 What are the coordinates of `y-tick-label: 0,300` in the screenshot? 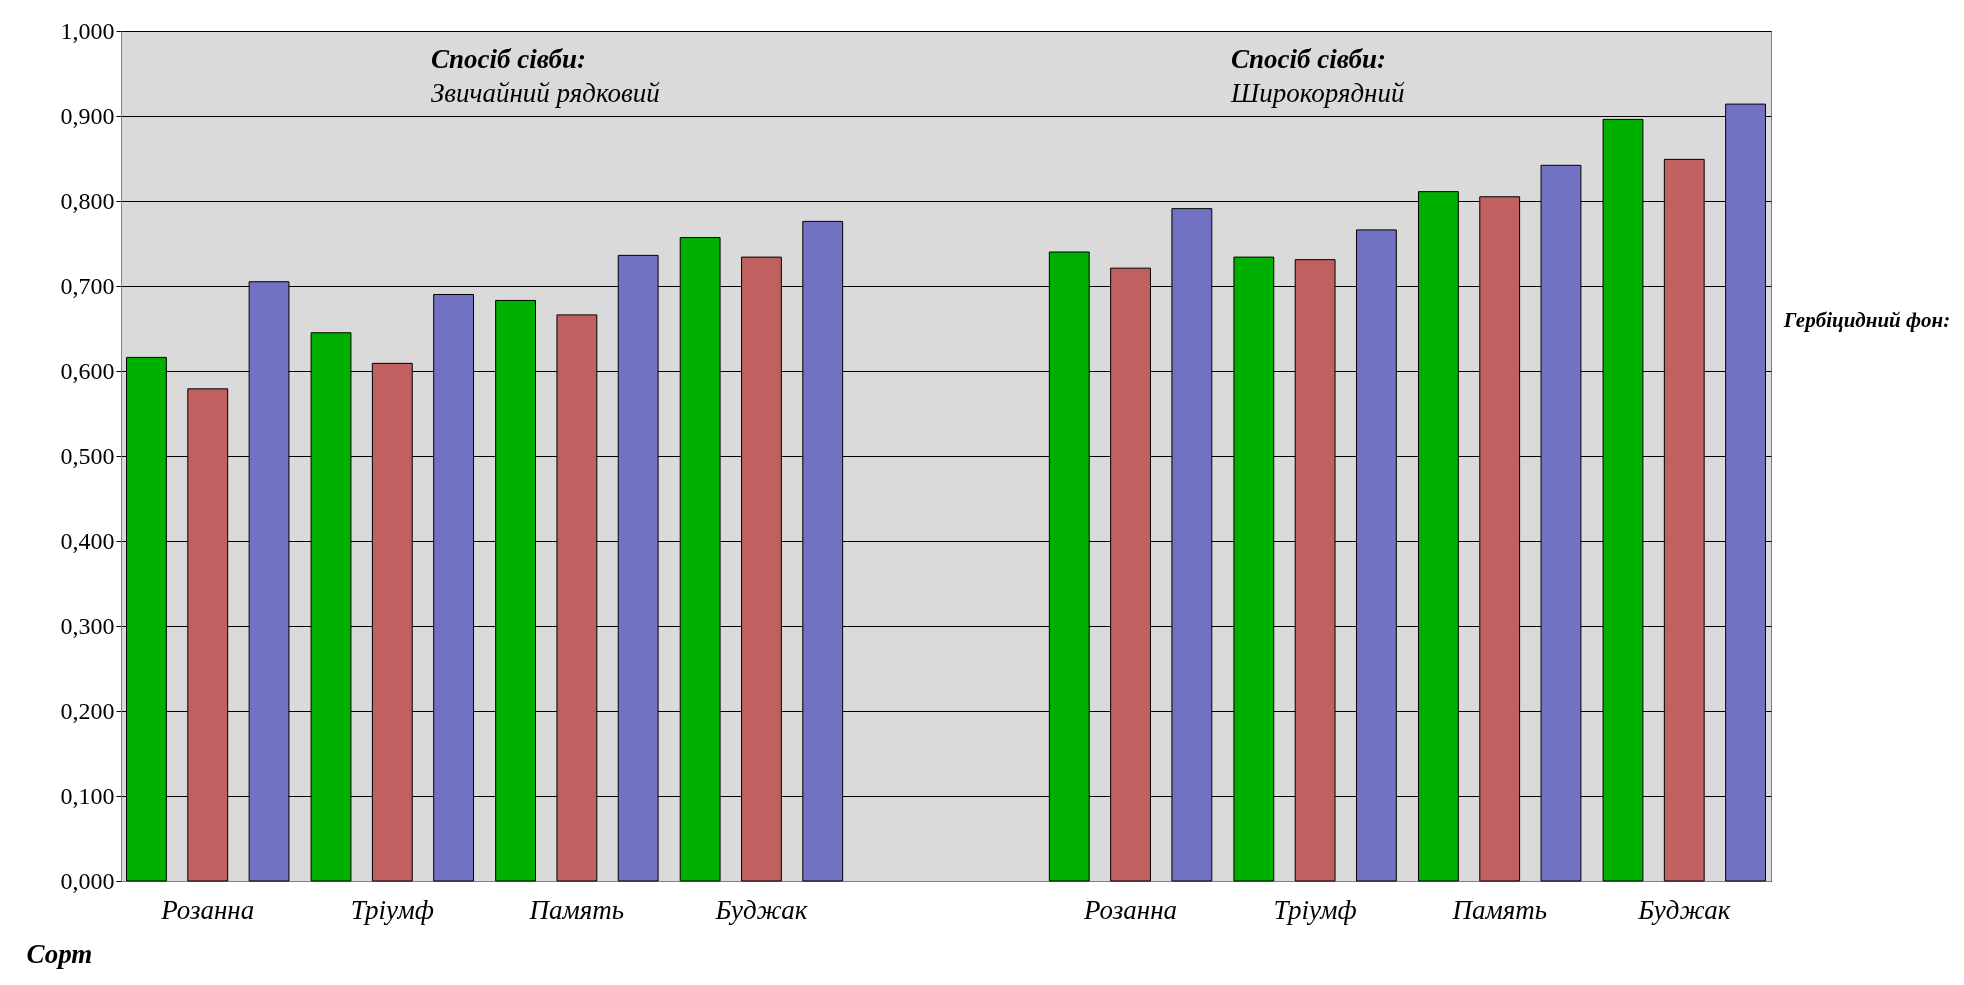 It's located at (87, 625).